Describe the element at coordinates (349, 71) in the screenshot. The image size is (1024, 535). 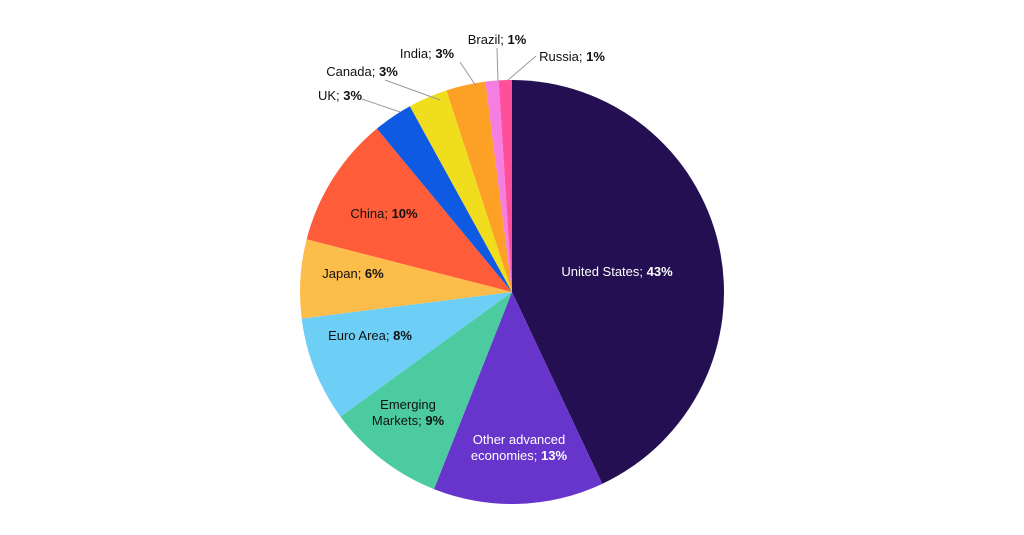
I see `slice-name: Canada` at that location.